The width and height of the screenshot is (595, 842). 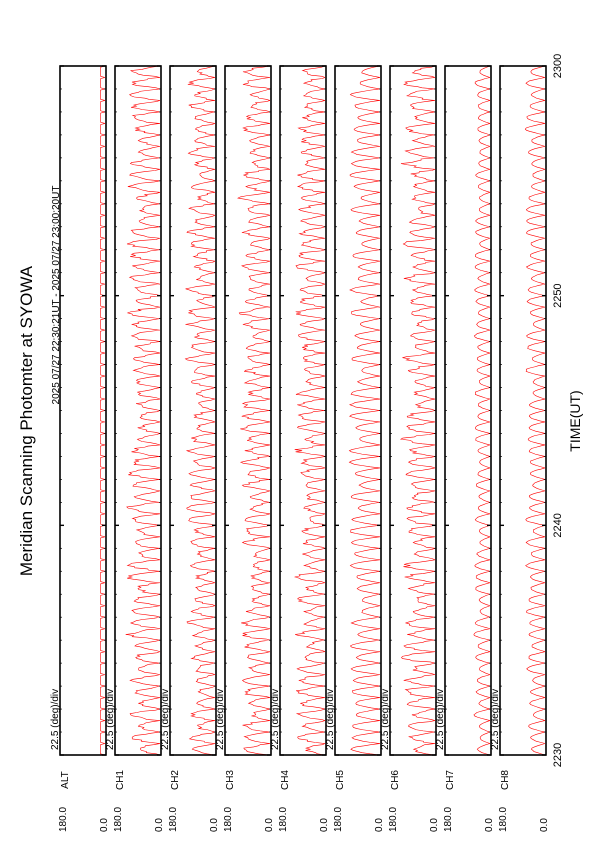 I want to click on panel-ch6: 180.0 0.0 CH6 22.5 (deg)/div, so click(x=410, y=448).